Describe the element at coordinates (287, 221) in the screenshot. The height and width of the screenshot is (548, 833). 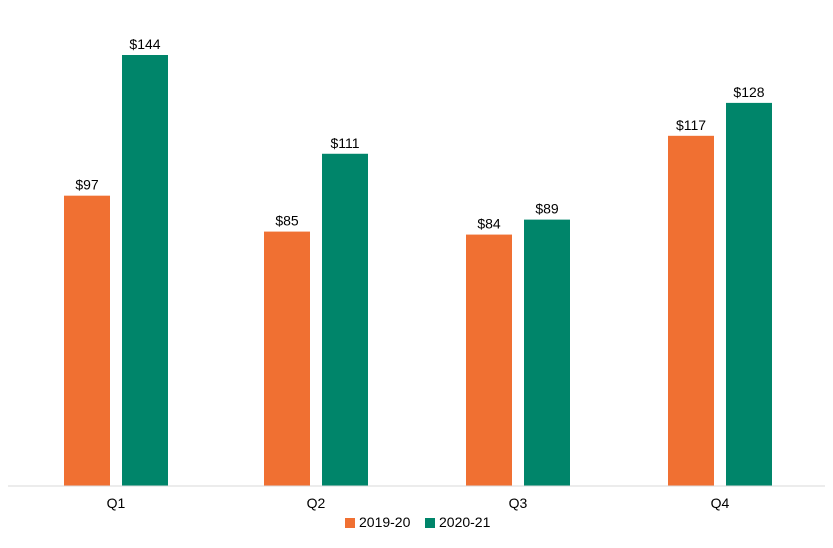
I see `value-label-2019-20-Q2: $85` at that location.